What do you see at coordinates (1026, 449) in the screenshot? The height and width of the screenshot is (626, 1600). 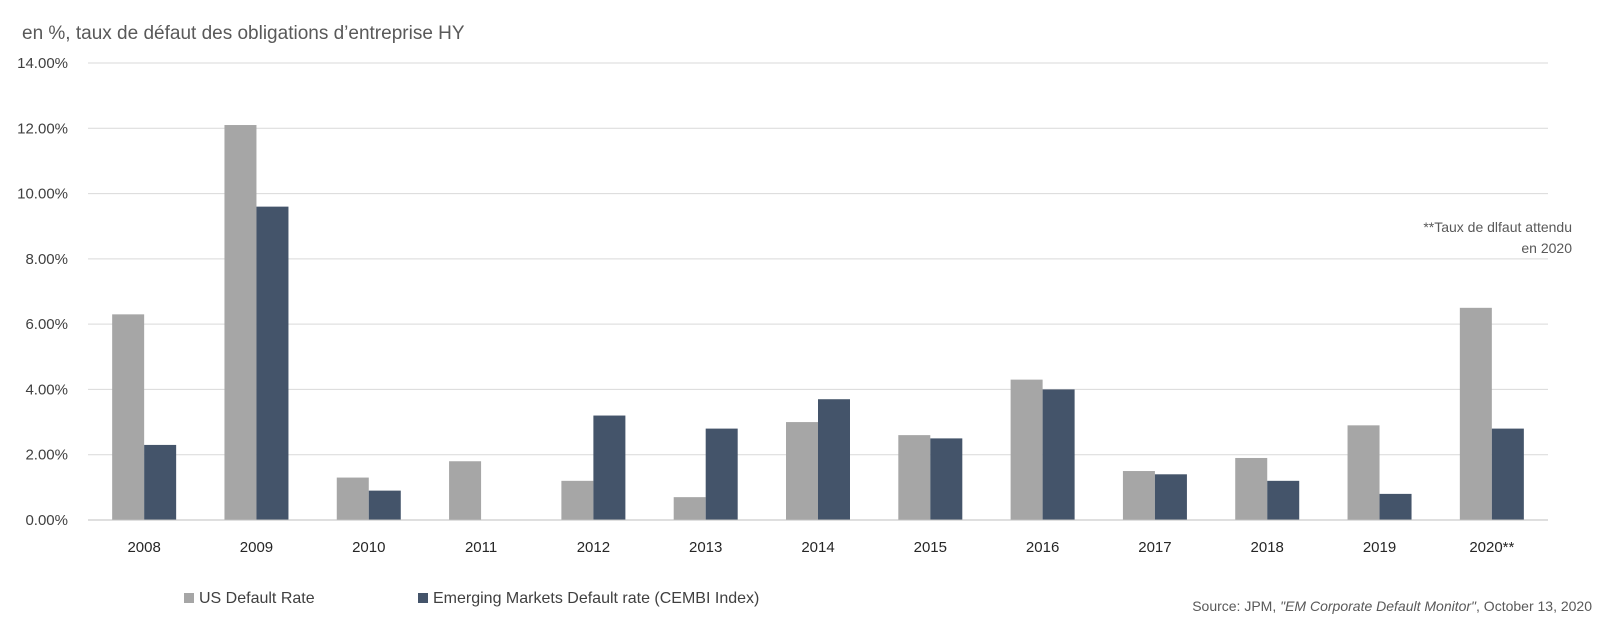 I see `bar-us-2016` at bounding box center [1026, 449].